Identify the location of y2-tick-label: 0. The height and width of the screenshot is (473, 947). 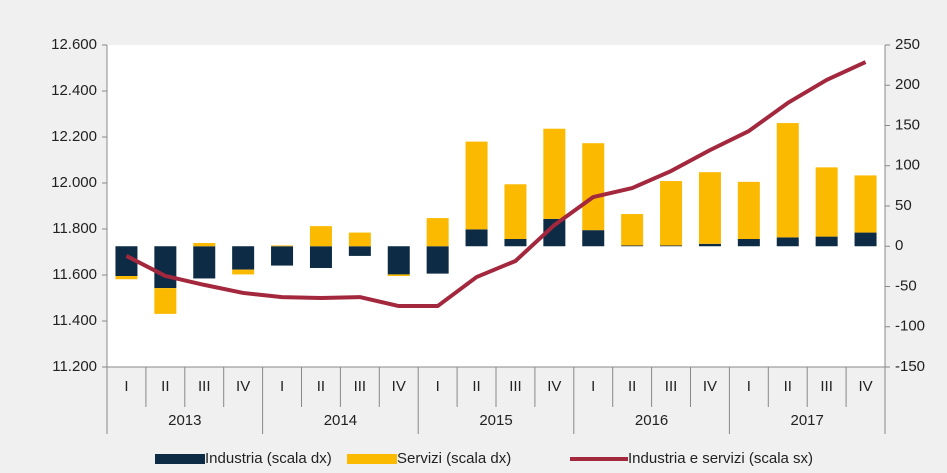
(899, 245).